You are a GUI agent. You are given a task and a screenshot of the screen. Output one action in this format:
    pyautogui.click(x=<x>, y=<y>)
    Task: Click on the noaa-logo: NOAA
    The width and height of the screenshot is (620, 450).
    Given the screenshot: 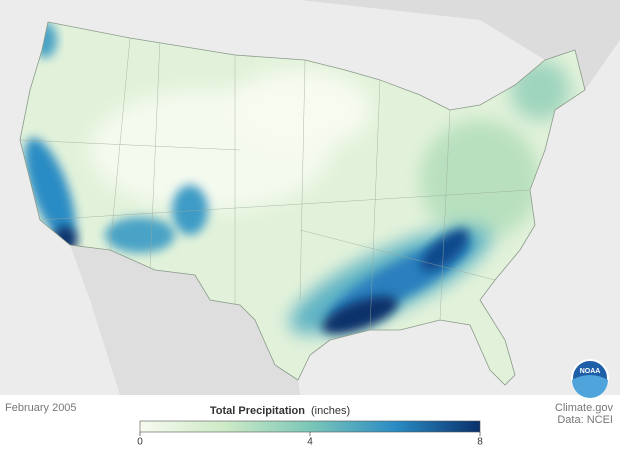 What is the action you would take?
    pyautogui.click(x=590, y=378)
    